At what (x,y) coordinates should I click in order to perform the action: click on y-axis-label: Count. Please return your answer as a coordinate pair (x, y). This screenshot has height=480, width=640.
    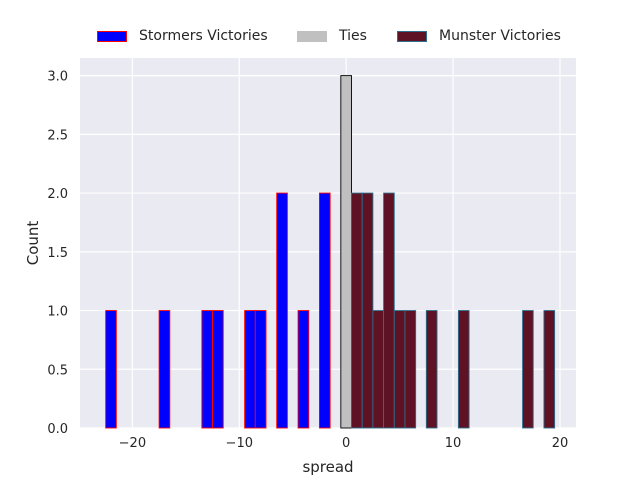
    Looking at the image, I should click on (33, 243).